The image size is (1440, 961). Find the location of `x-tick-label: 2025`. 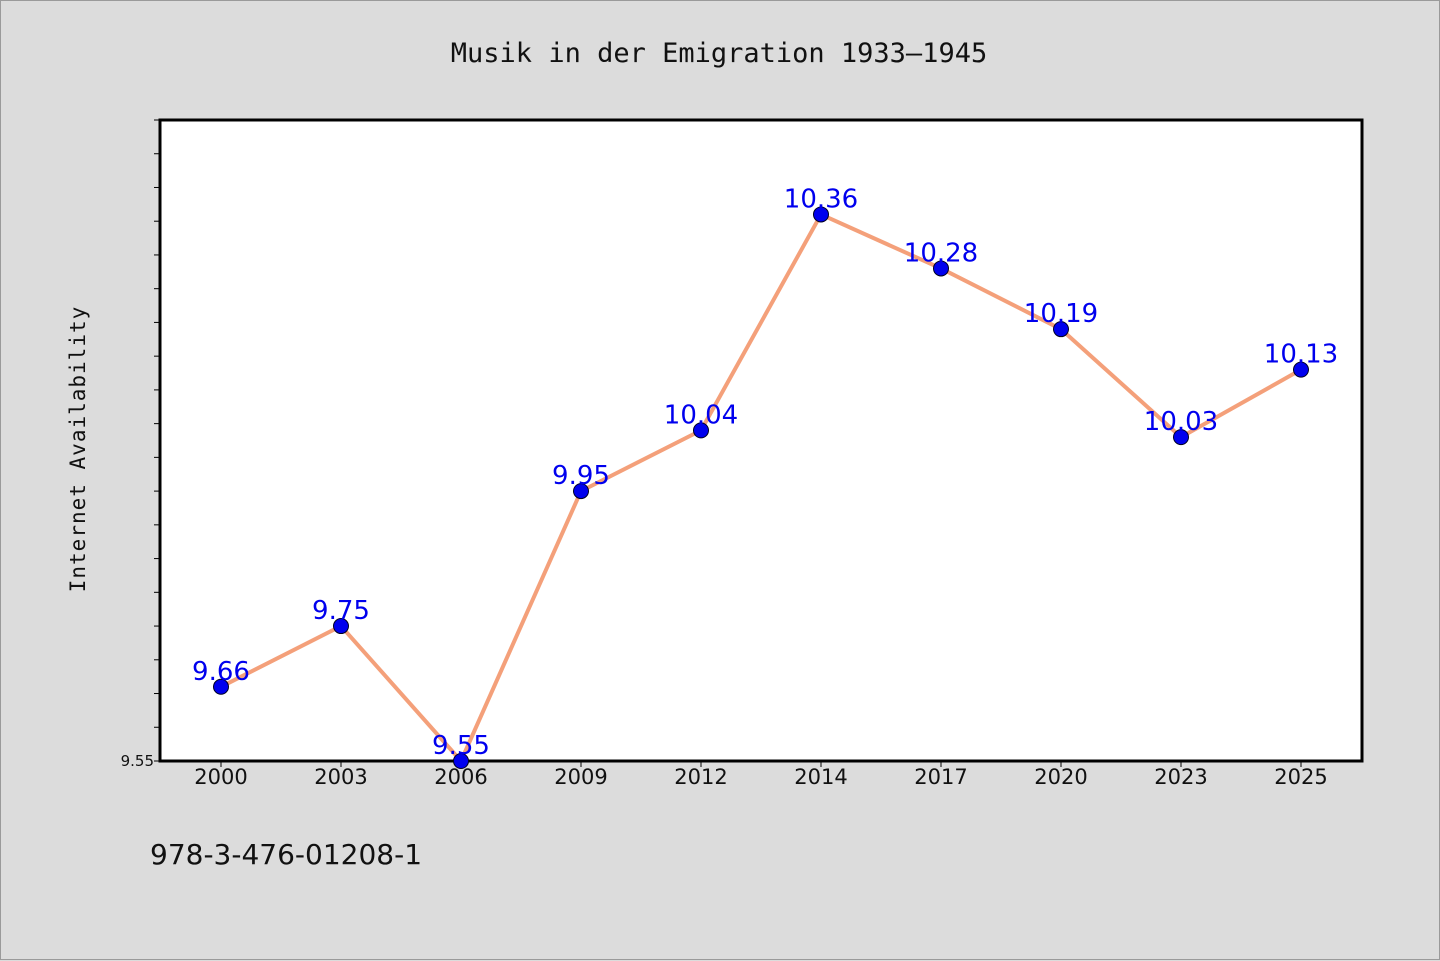

x-tick-label: 2025 is located at coordinates (1300, 777).